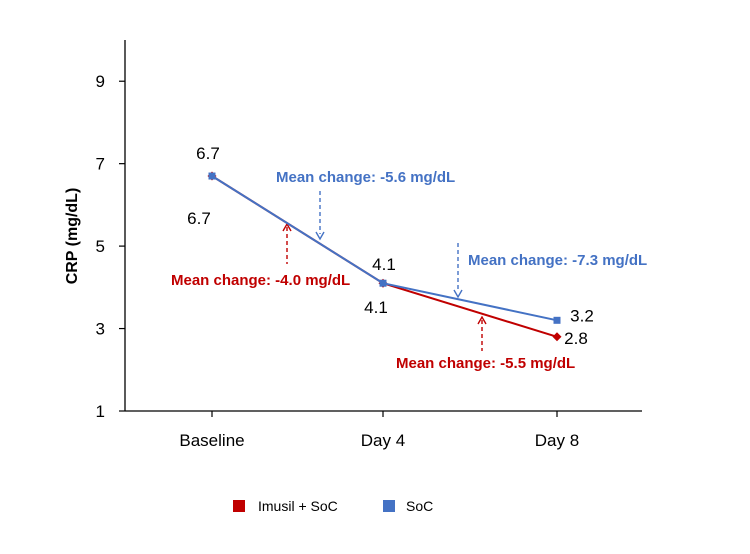 This screenshot has width=750, height=554. What do you see at coordinates (389, 506) in the screenshot?
I see `legend-swatch-soc` at bounding box center [389, 506].